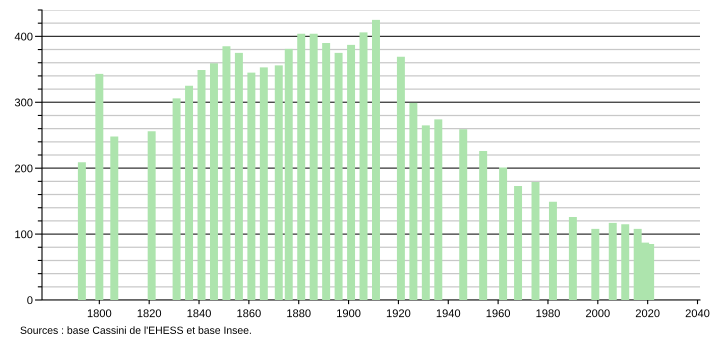 The width and height of the screenshot is (710, 340). What do you see at coordinates (100, 313) in the screenshot?
I see `x-tick-label: 1800` at bounding box center [100, 313].